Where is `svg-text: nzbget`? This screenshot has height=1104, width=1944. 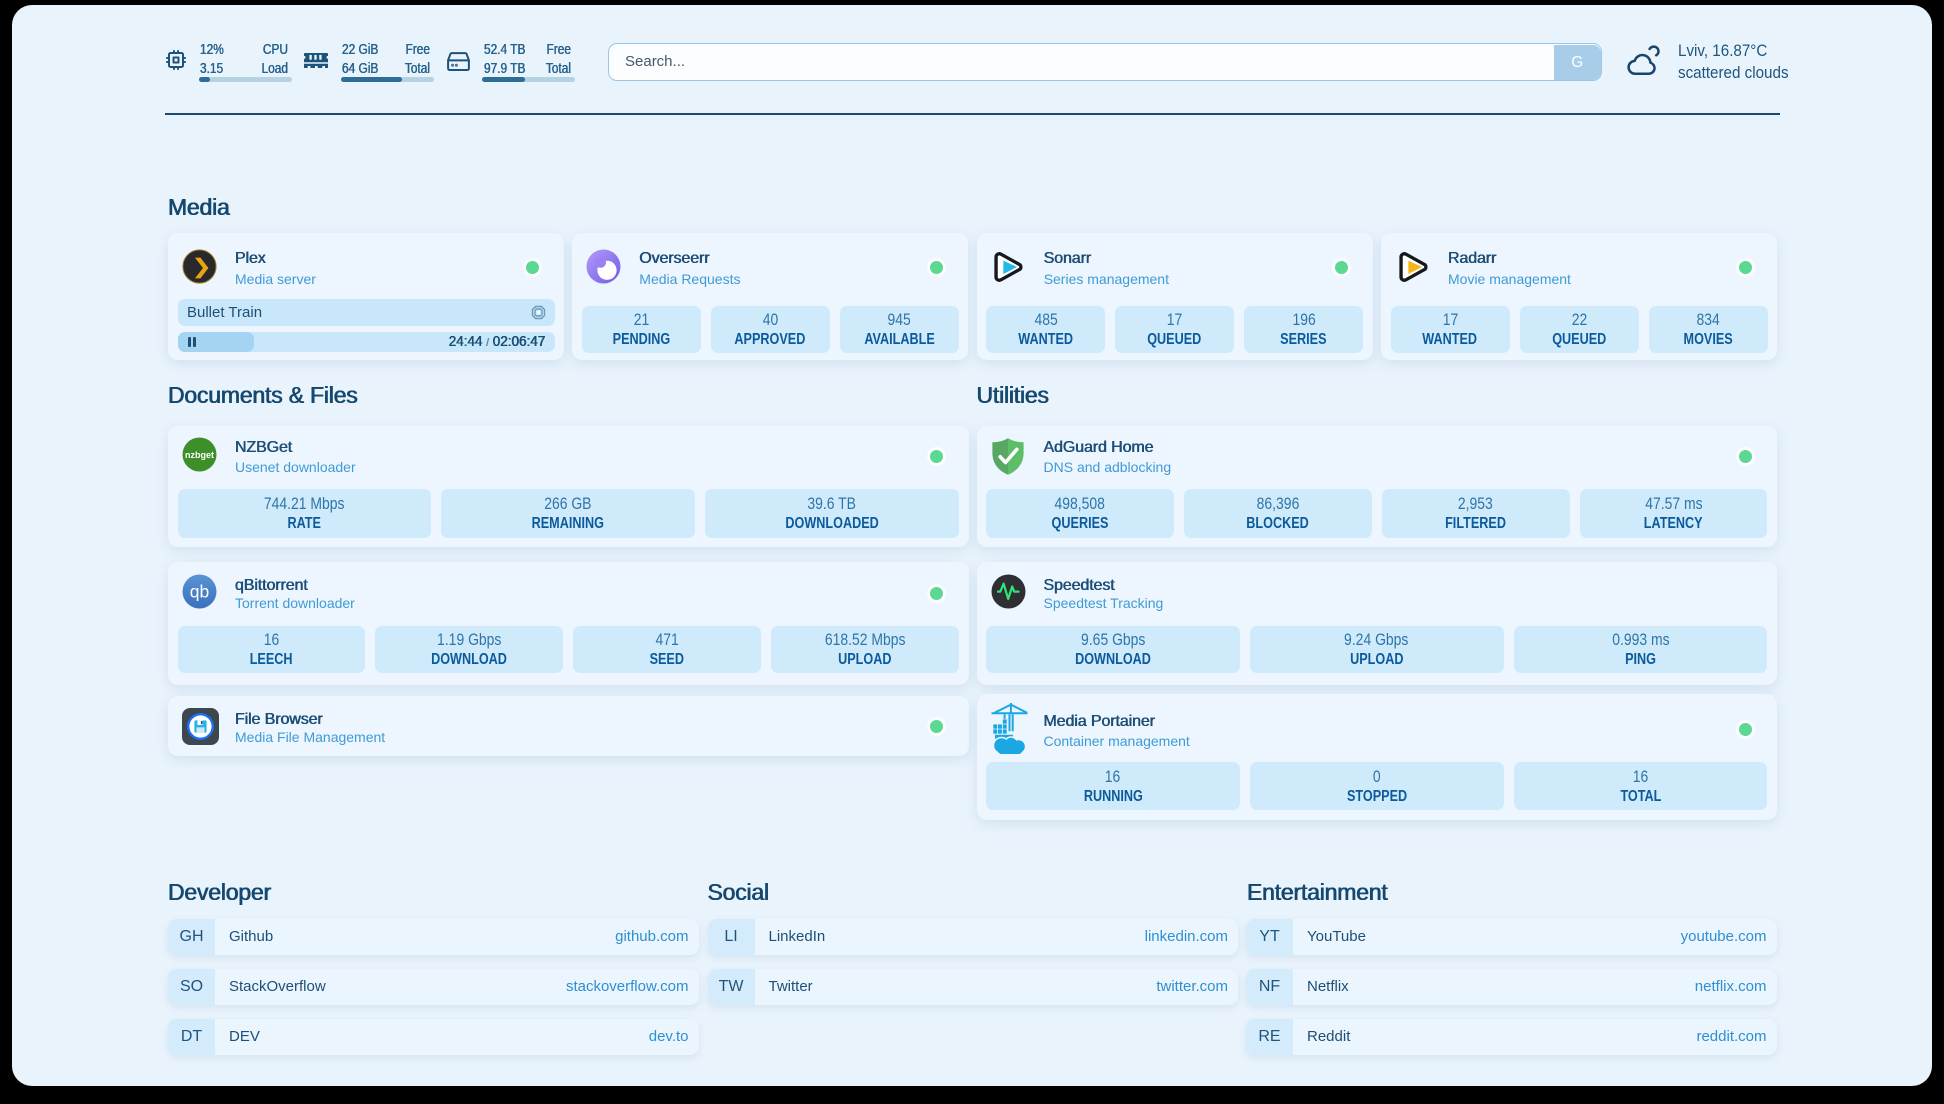 svg-text: nzbget is located at coordinates (199, 455).